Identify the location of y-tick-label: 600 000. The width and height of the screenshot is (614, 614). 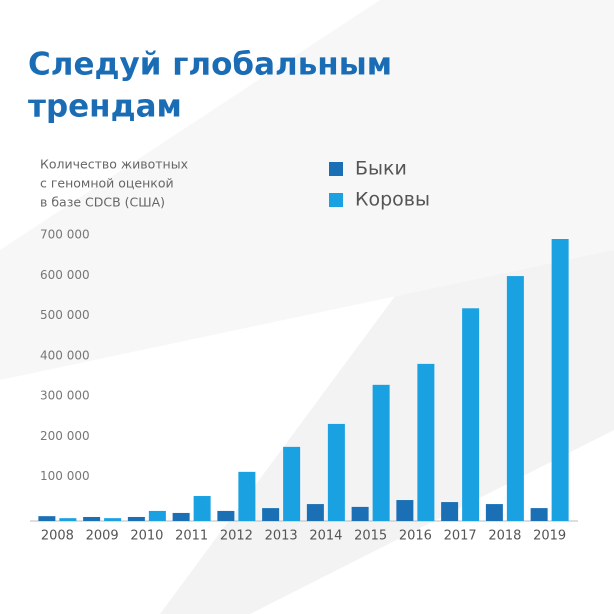
(65, 275).